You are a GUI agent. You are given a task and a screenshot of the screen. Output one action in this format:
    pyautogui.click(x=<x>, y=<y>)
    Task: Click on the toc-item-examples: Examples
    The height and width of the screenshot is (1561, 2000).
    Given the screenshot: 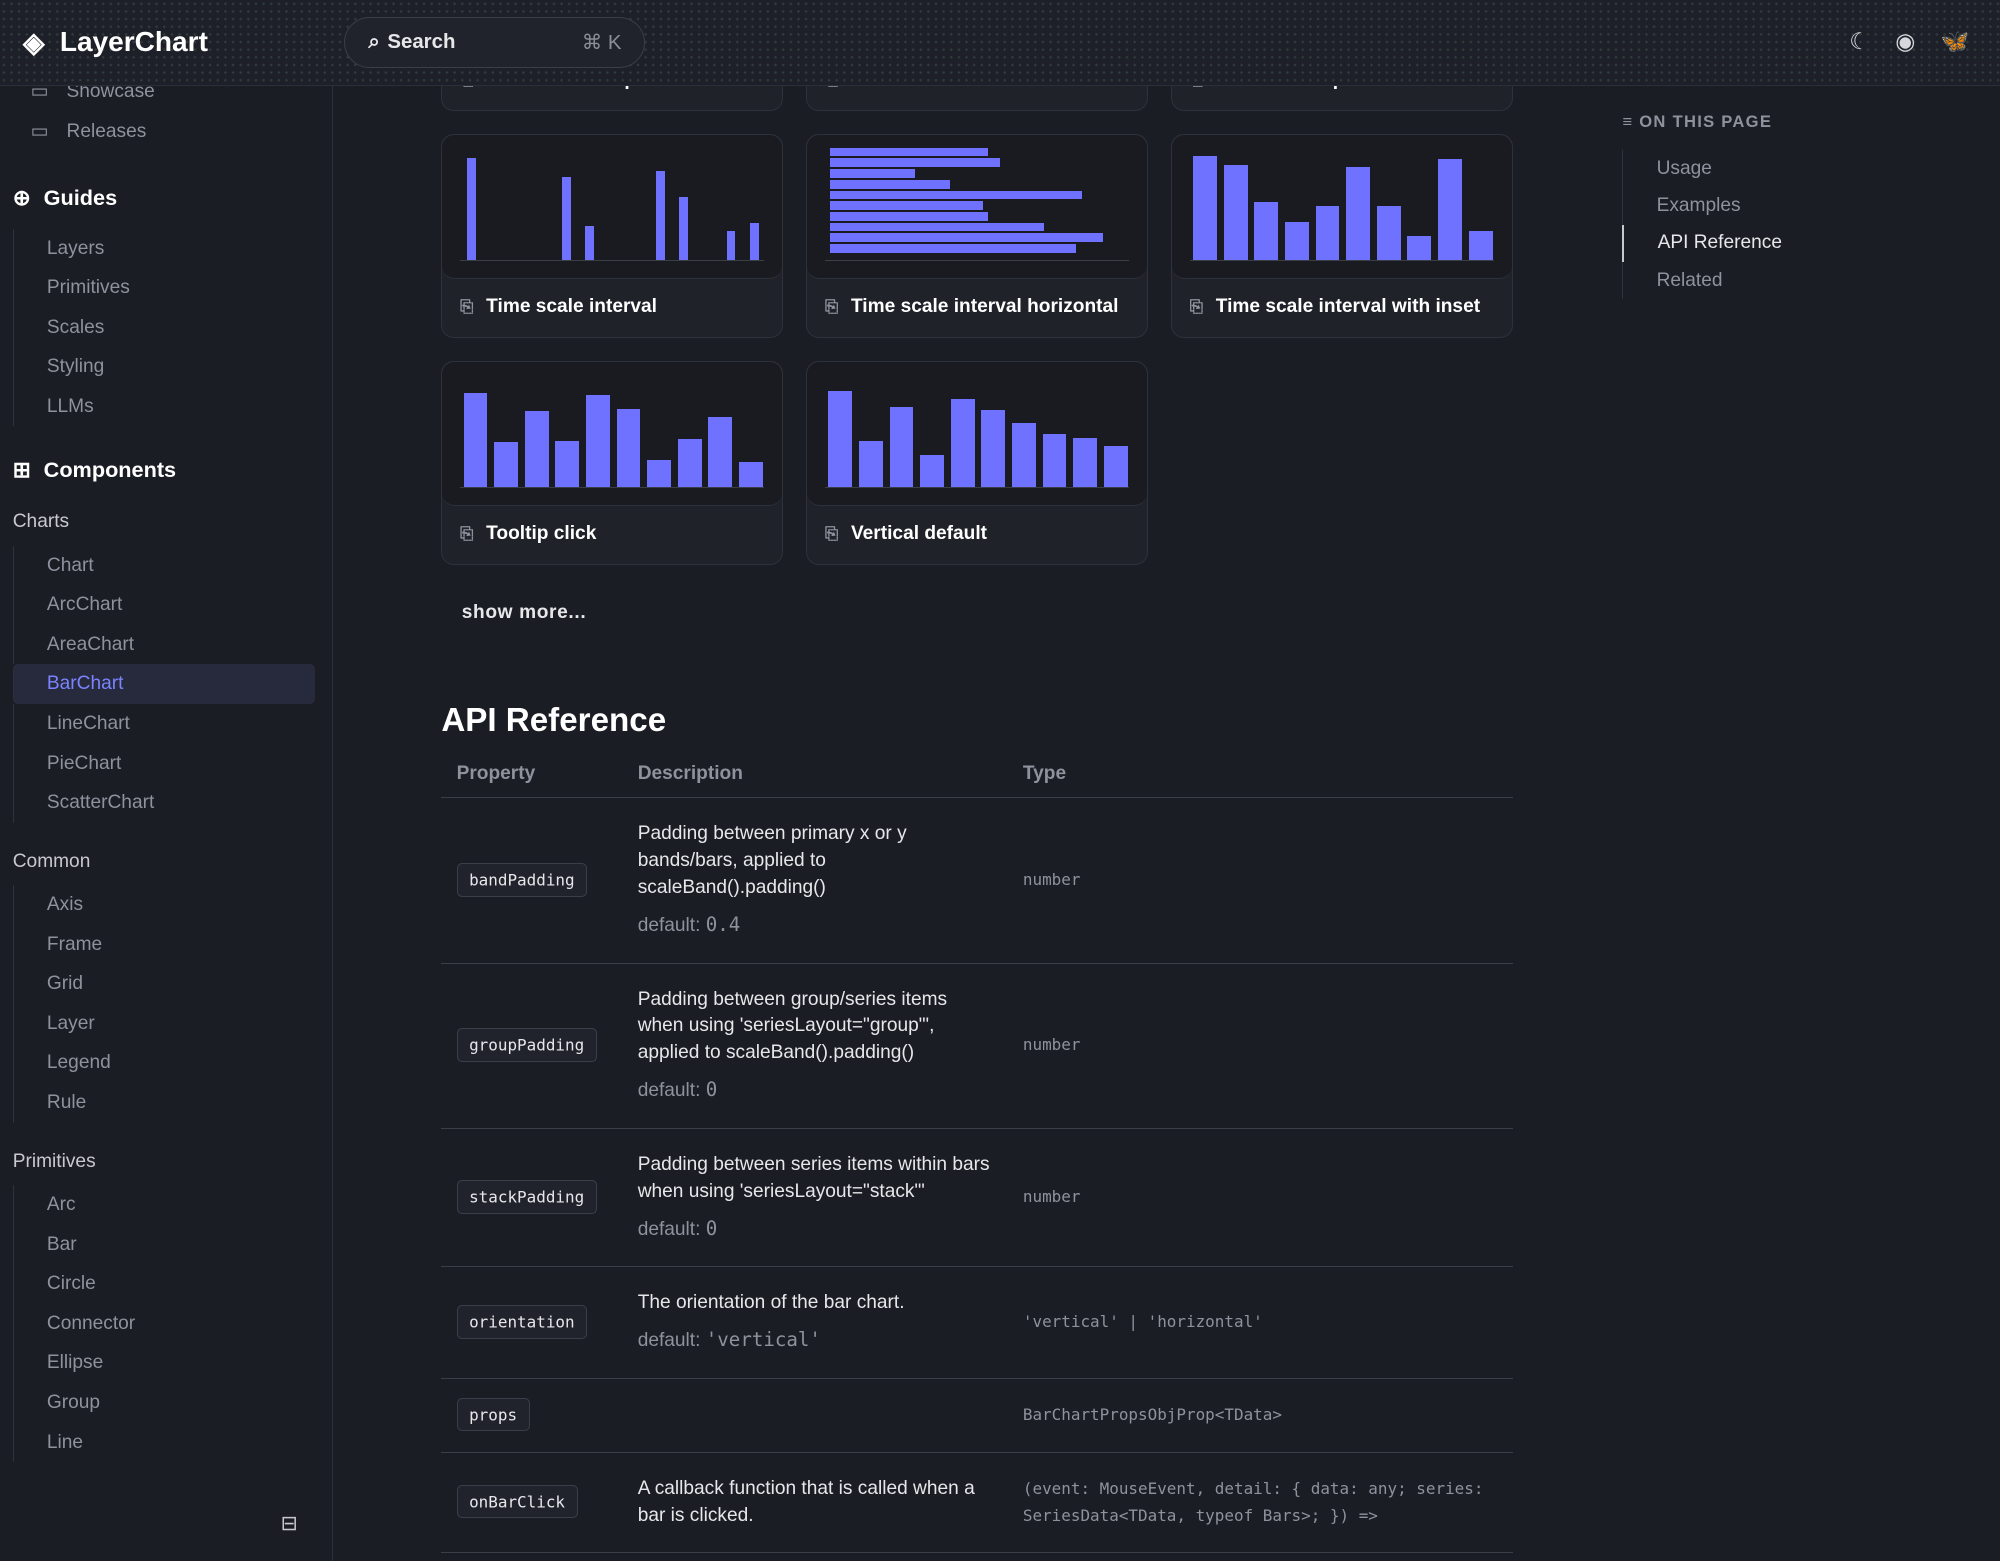 What is the action you would take?
    pyautogui.click(x=1702, y=206)
    